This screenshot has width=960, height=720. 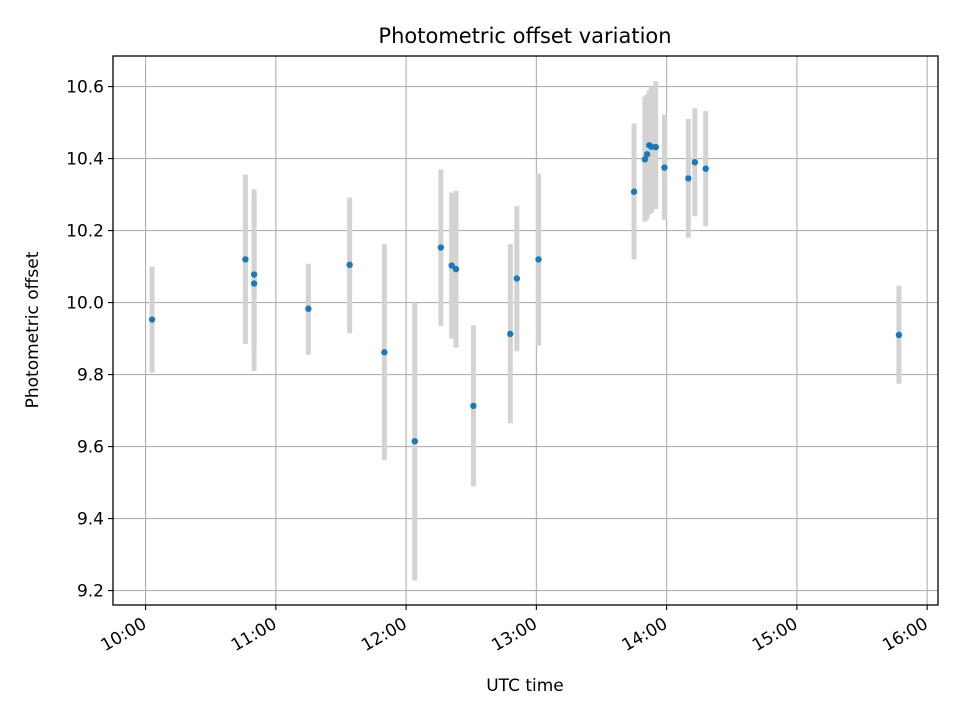 I want to click on y-axis-label: Photometric offset, so click(x=33, y=329).